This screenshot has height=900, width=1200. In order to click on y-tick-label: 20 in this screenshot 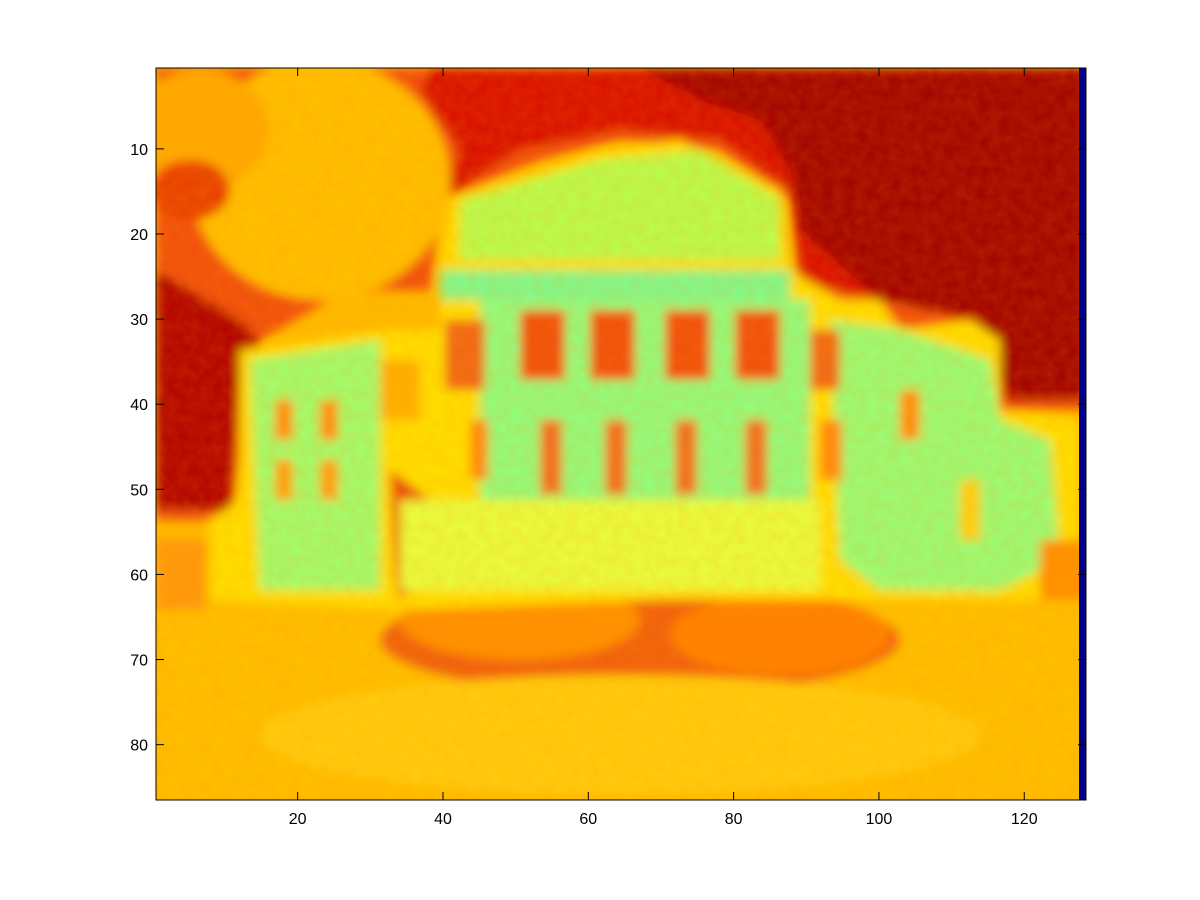, I will do `click(139, 235)`.